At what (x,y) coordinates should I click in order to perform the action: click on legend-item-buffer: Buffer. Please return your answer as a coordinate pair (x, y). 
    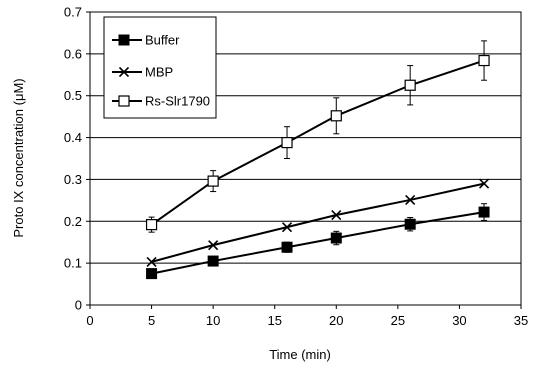
    Looking at the image, I should click on (146, 40).